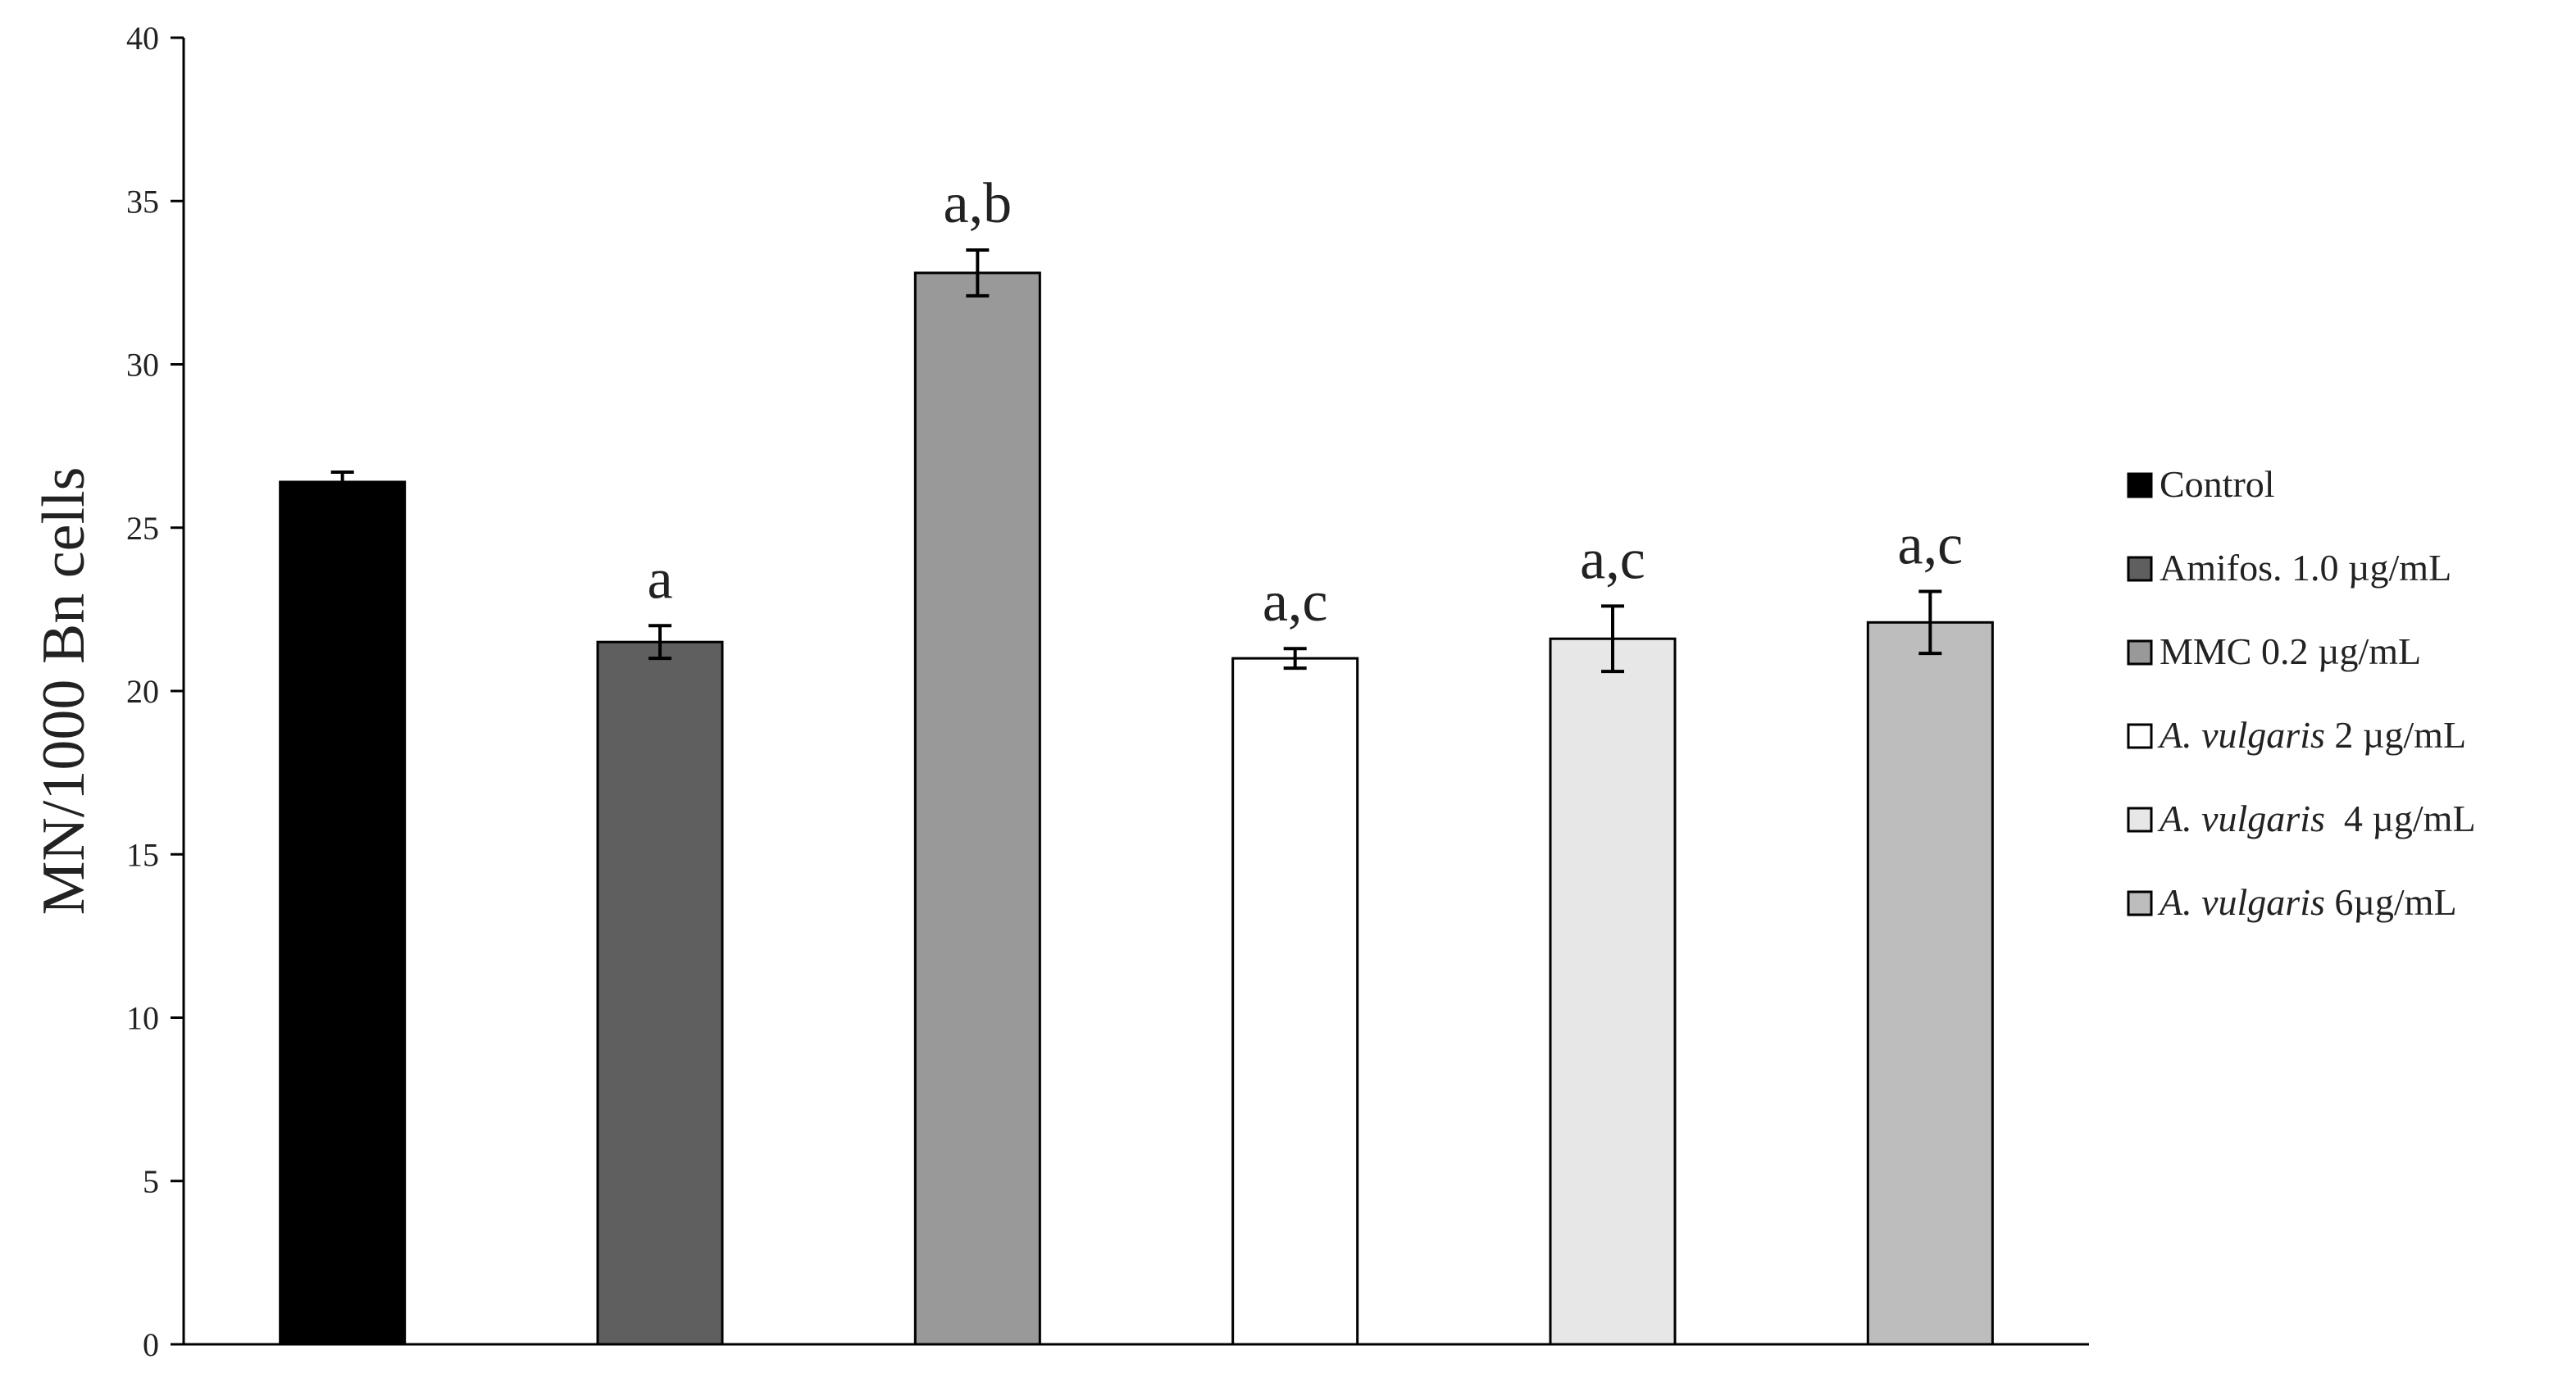 The width and height of the screenshot is (2576, 1373). Describe the element at coordinates (978, 203) in the screenshot. I see `significance-label-2: a,b` at that location.